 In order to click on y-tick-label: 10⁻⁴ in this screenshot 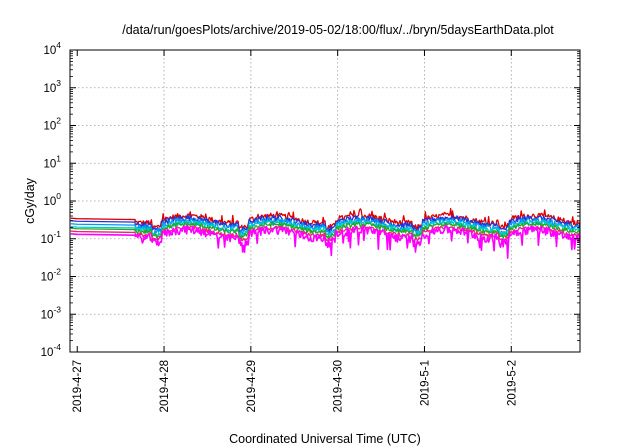, I will do `click(51, 350)`.